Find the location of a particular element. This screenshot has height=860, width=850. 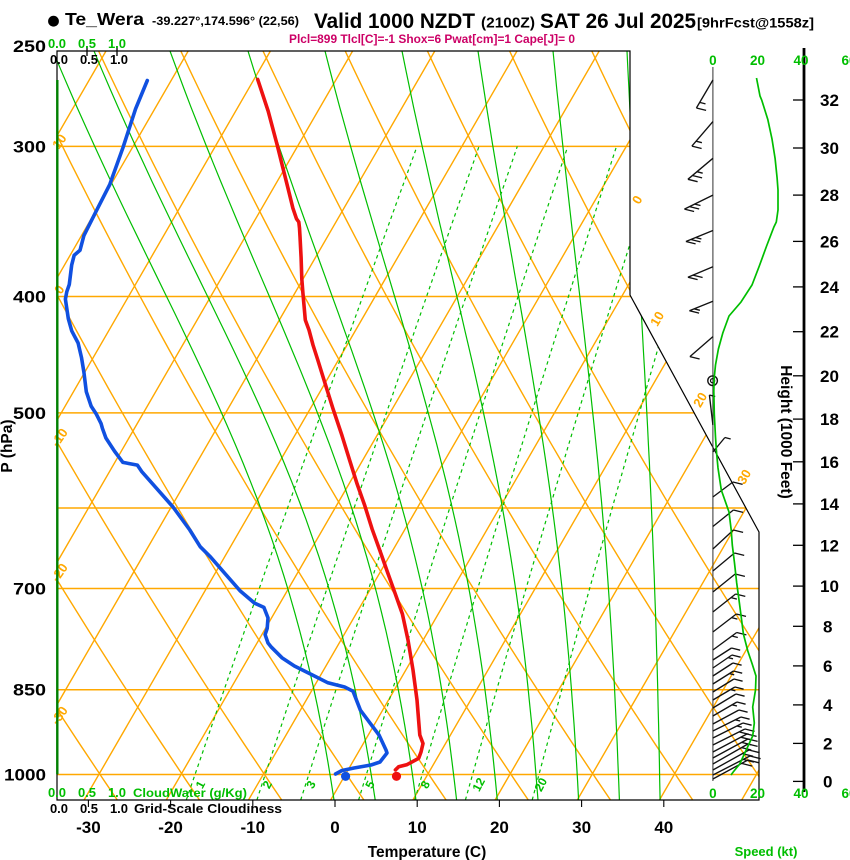

svg-text: -30 is located at coordinates (88, 827).